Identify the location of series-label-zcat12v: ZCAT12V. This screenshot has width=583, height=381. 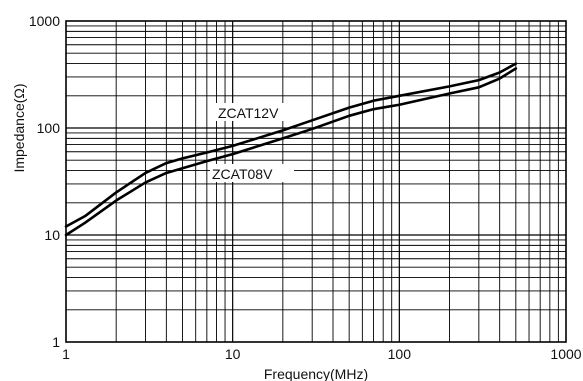
(256, 112).